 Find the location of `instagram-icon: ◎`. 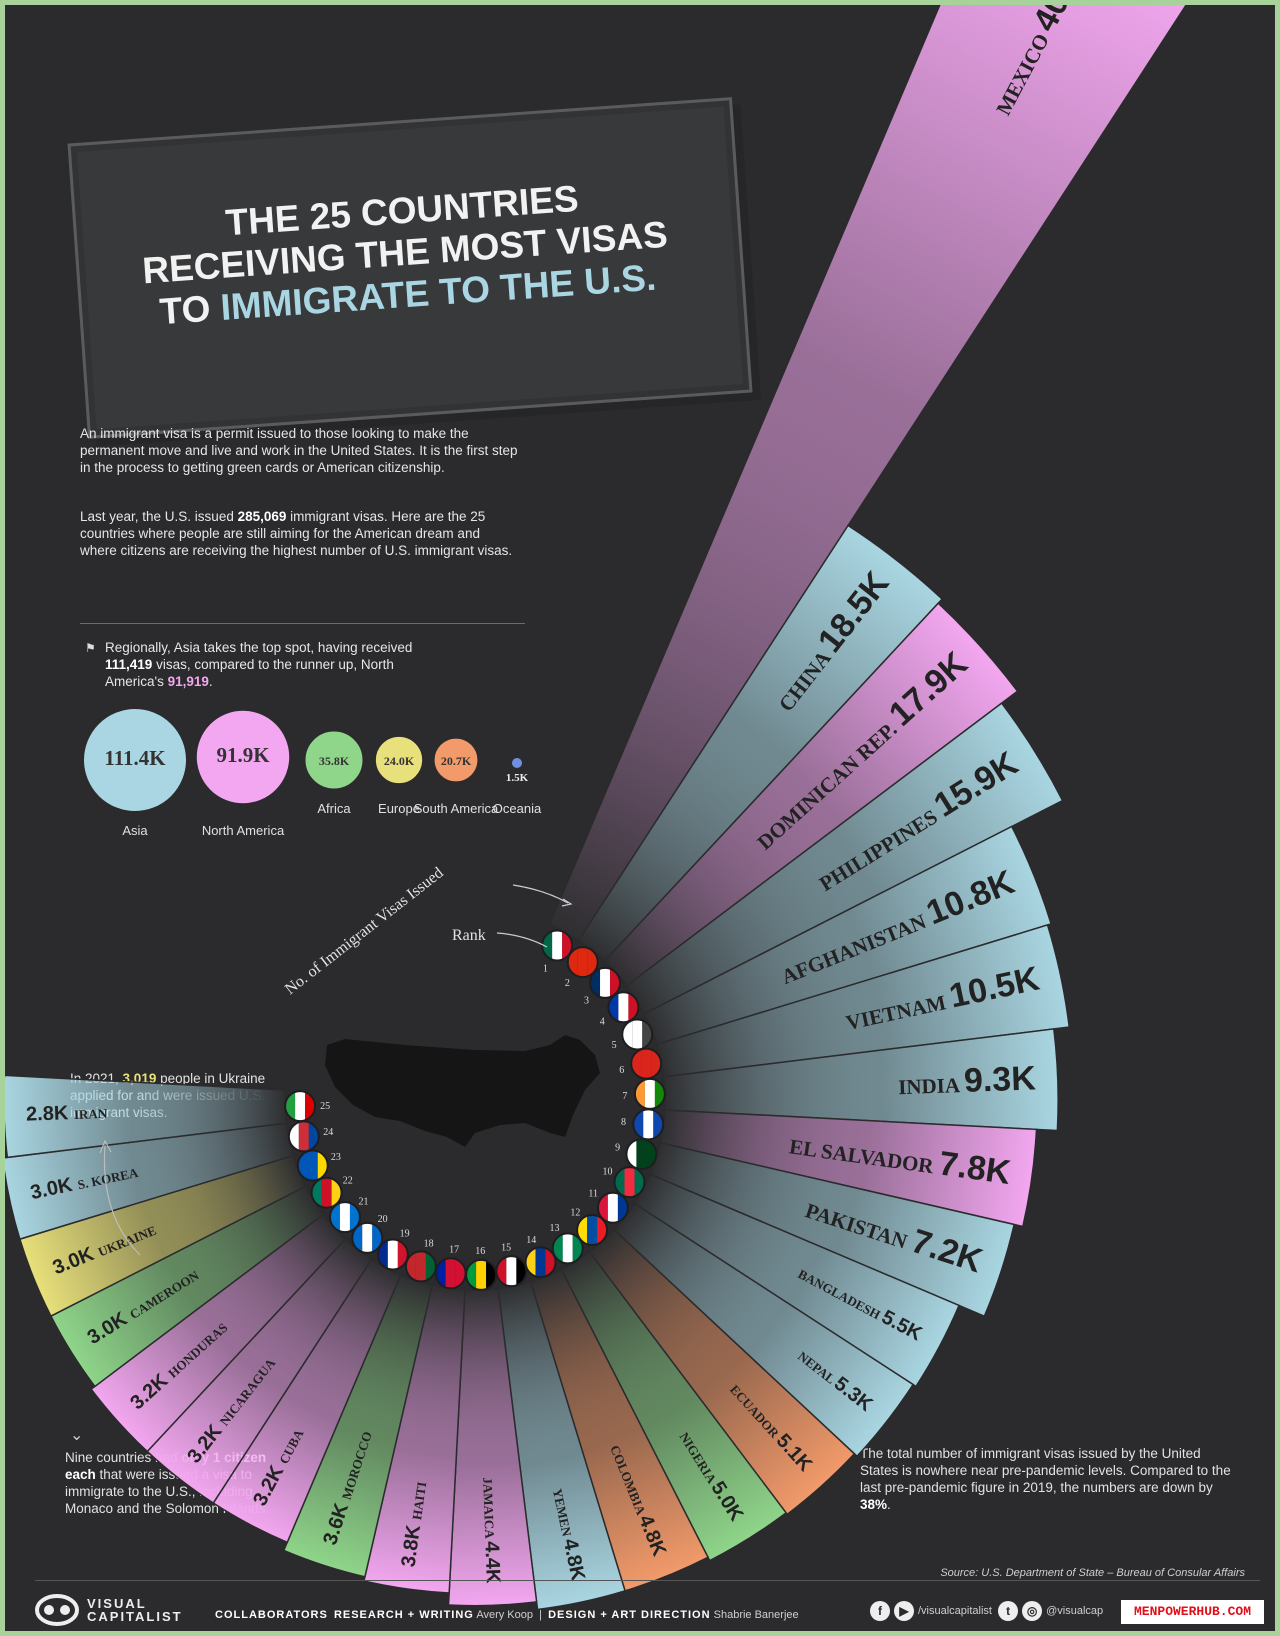

instagram-icon: ◎ is located at coordinates (1032, 1611).